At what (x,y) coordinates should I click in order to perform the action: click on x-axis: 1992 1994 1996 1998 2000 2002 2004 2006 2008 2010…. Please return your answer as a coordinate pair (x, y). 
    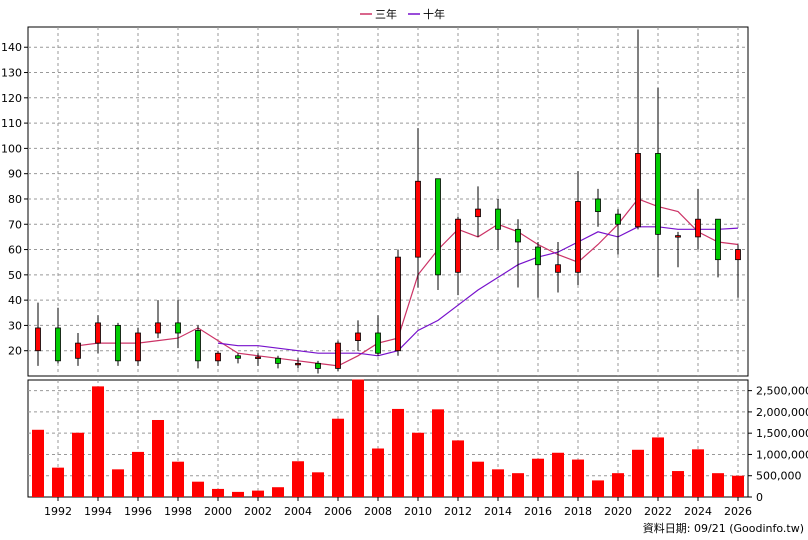
    Looking at the image, I should click on (398, 507).